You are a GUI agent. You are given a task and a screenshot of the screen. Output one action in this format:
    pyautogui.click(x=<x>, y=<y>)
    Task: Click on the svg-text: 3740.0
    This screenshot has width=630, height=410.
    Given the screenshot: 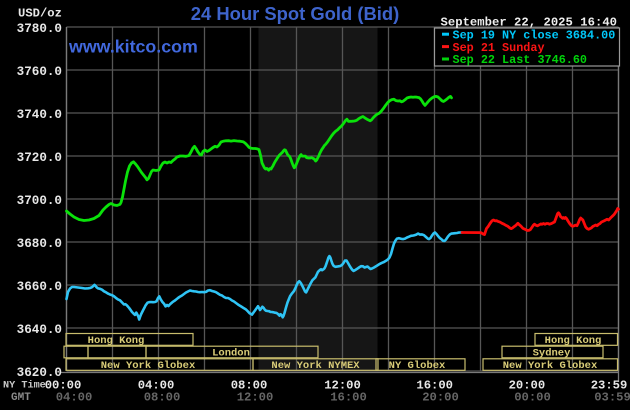 What is the action you would take?
    pyautogui.click(x=39, y=115)
    